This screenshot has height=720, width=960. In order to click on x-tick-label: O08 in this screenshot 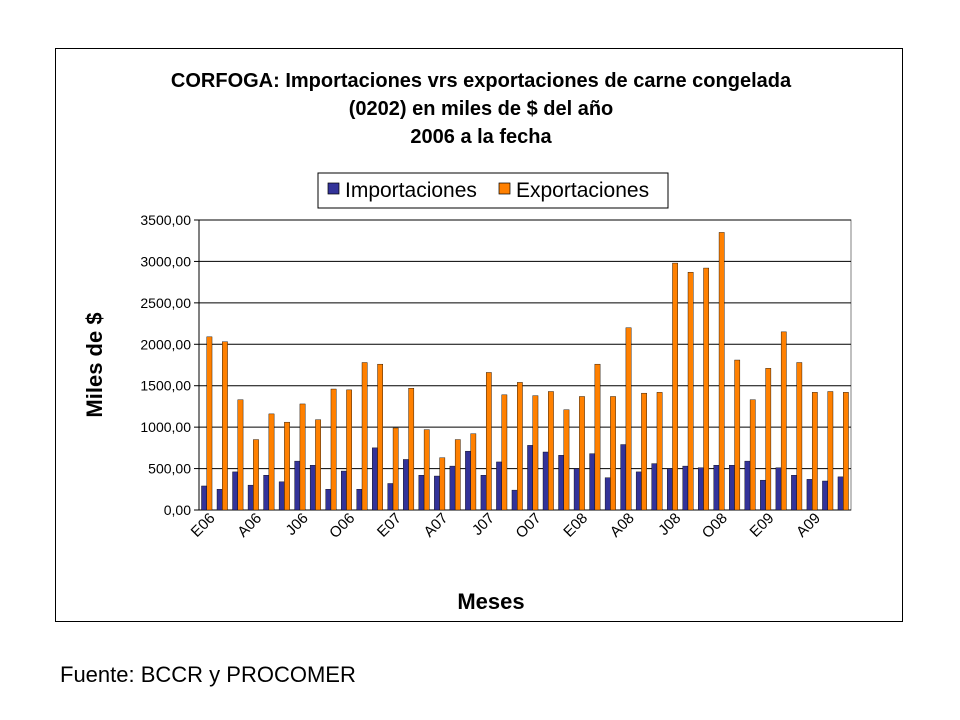, I will do `click(715, 526)`.